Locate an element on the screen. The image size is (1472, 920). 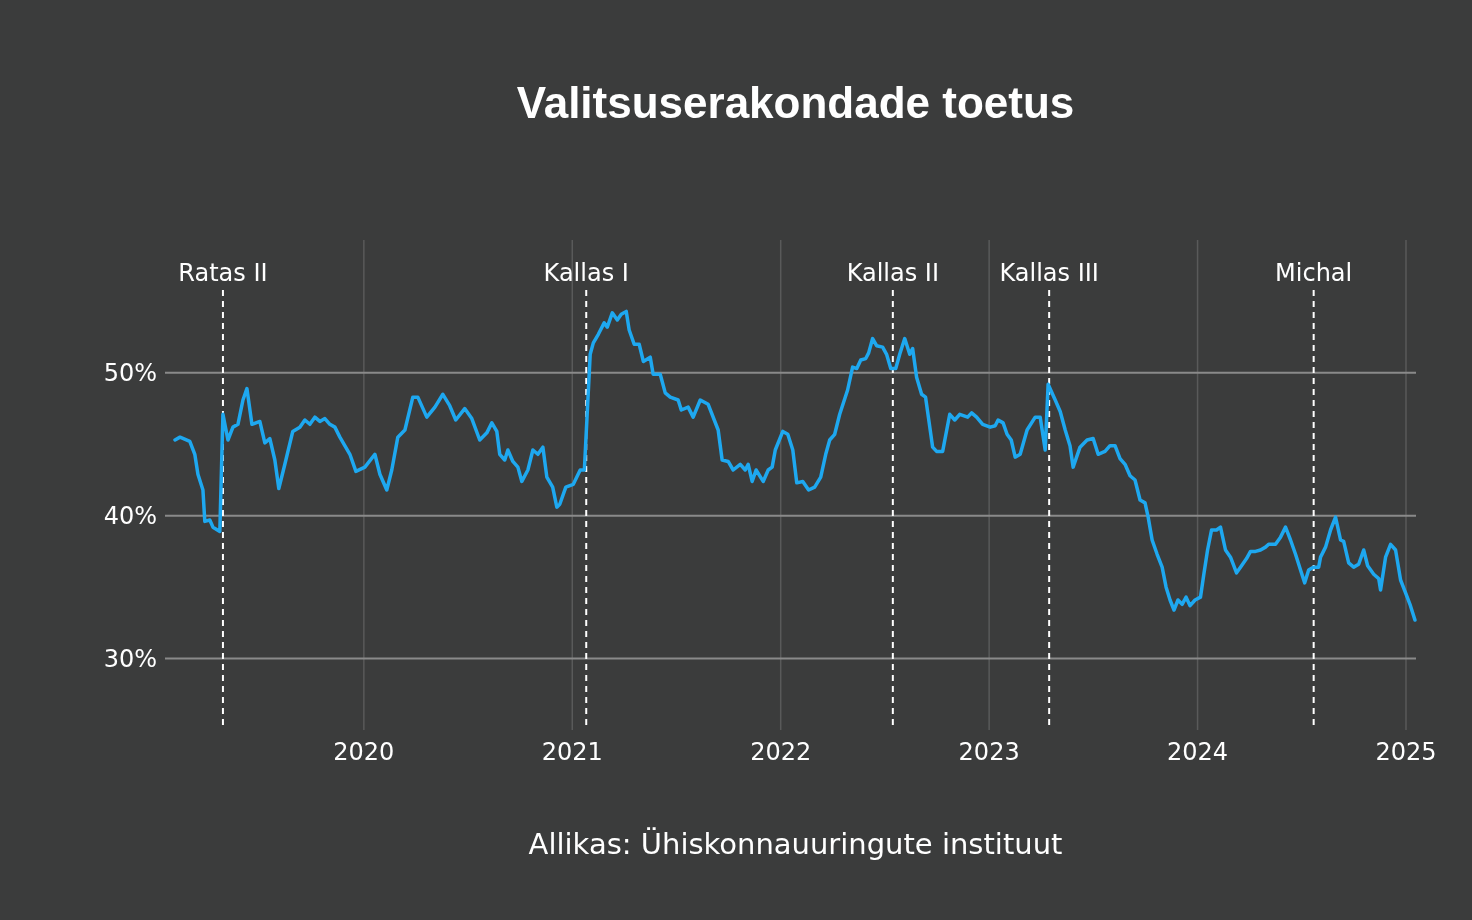
text: Allikas: Ühiskonnauuringute instituut is located at coordinates (795, 844).